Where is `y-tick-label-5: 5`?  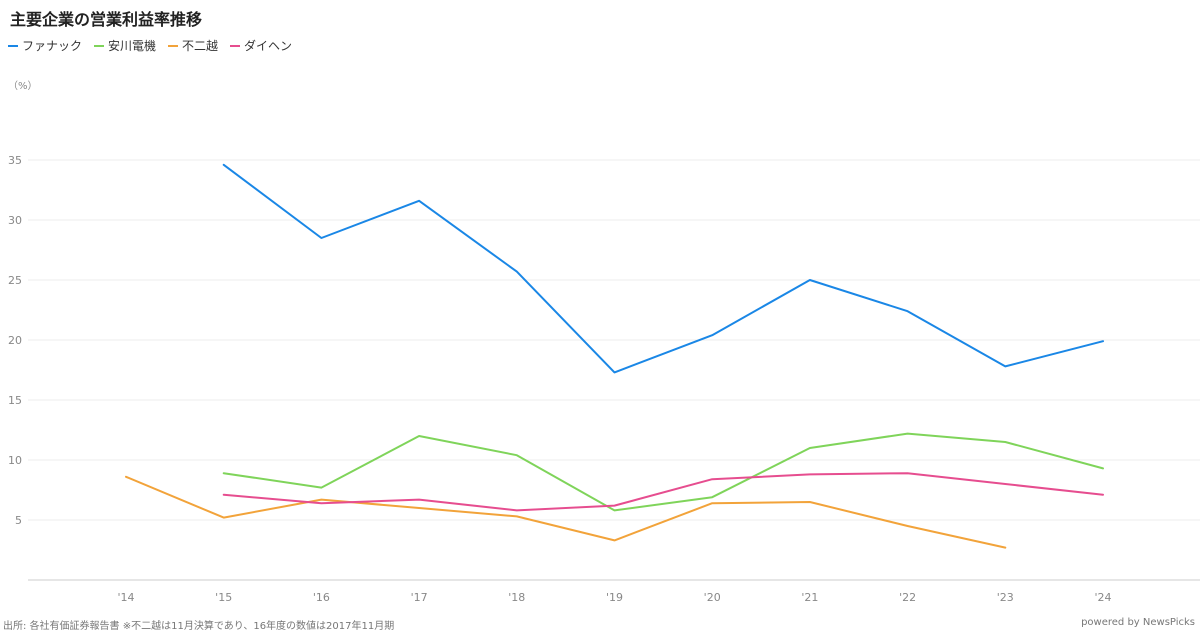 y-tick-label-5: 5 is located at coordinates (18, 520).